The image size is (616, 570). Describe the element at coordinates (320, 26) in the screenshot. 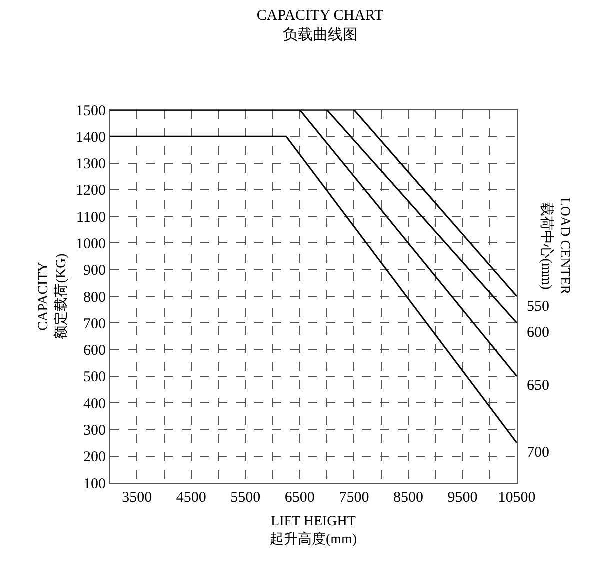

I see `chart-title: CAPACITY CHART 负载曲线图` at that location.